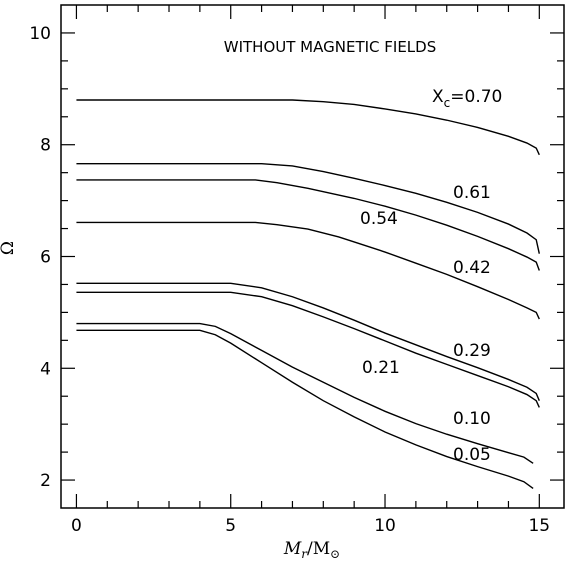  What do you see at coordinates (45, 258) in the screenshot?
I see `y-tick-label: 6` at bounding box center [45, 258].